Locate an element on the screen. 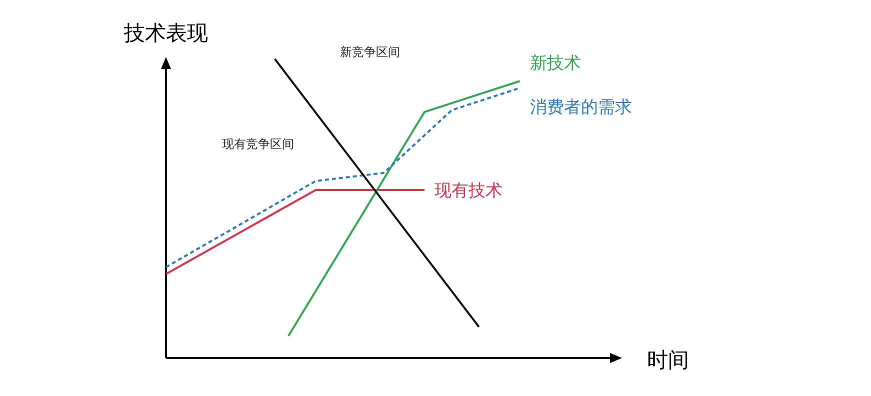 The image size is (871, 396). annotation: 现有竞争区间 is located at coordinates (258, 144).